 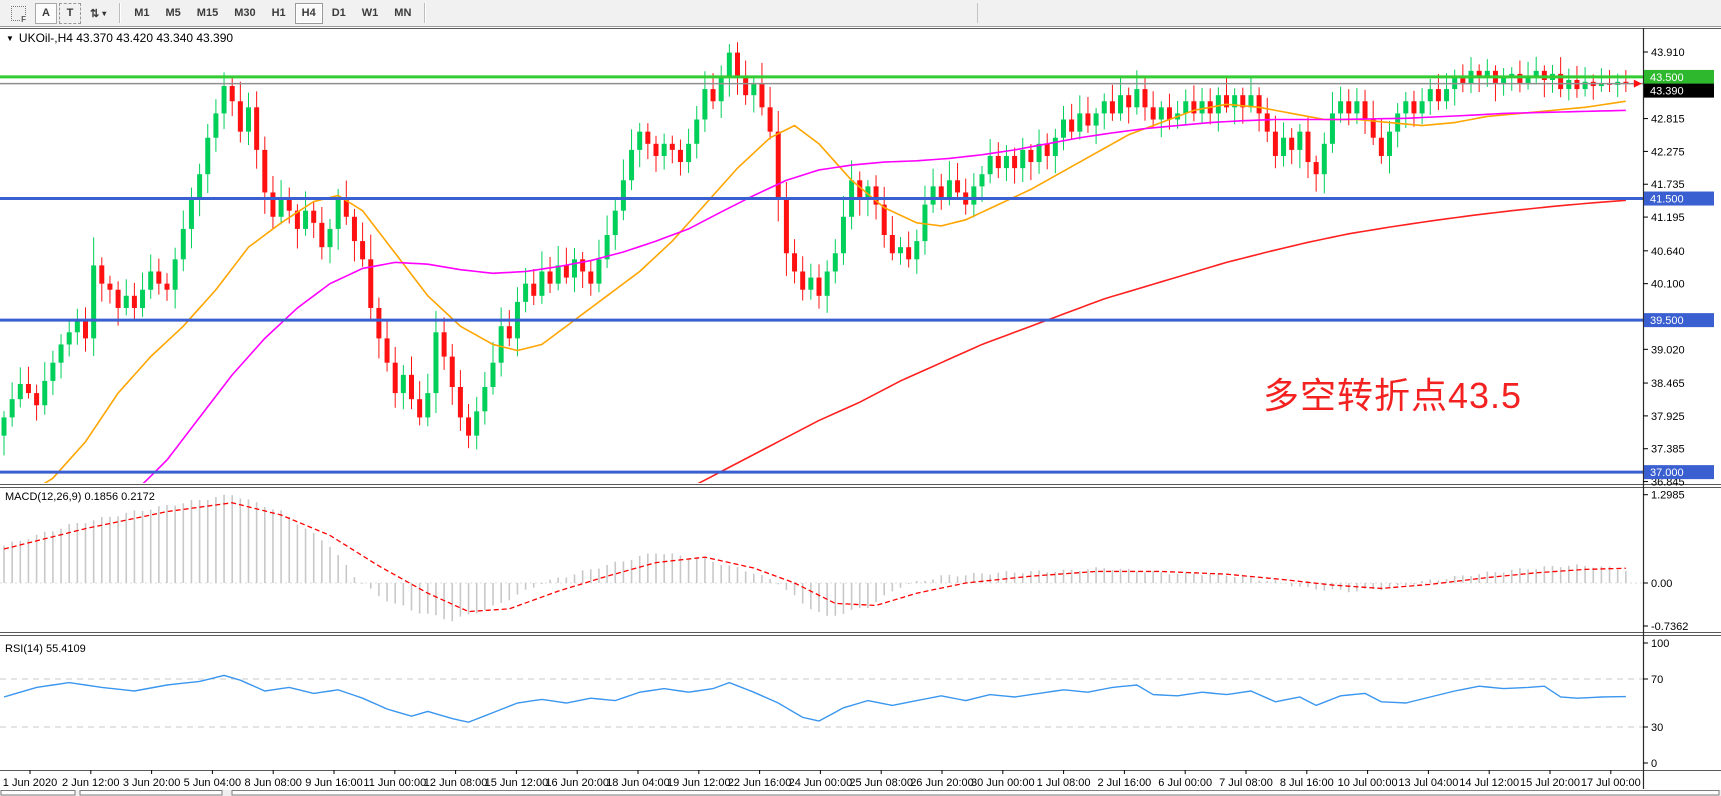 I want to click on timeframe-w1-button: W1, so click(x=370, y=13).